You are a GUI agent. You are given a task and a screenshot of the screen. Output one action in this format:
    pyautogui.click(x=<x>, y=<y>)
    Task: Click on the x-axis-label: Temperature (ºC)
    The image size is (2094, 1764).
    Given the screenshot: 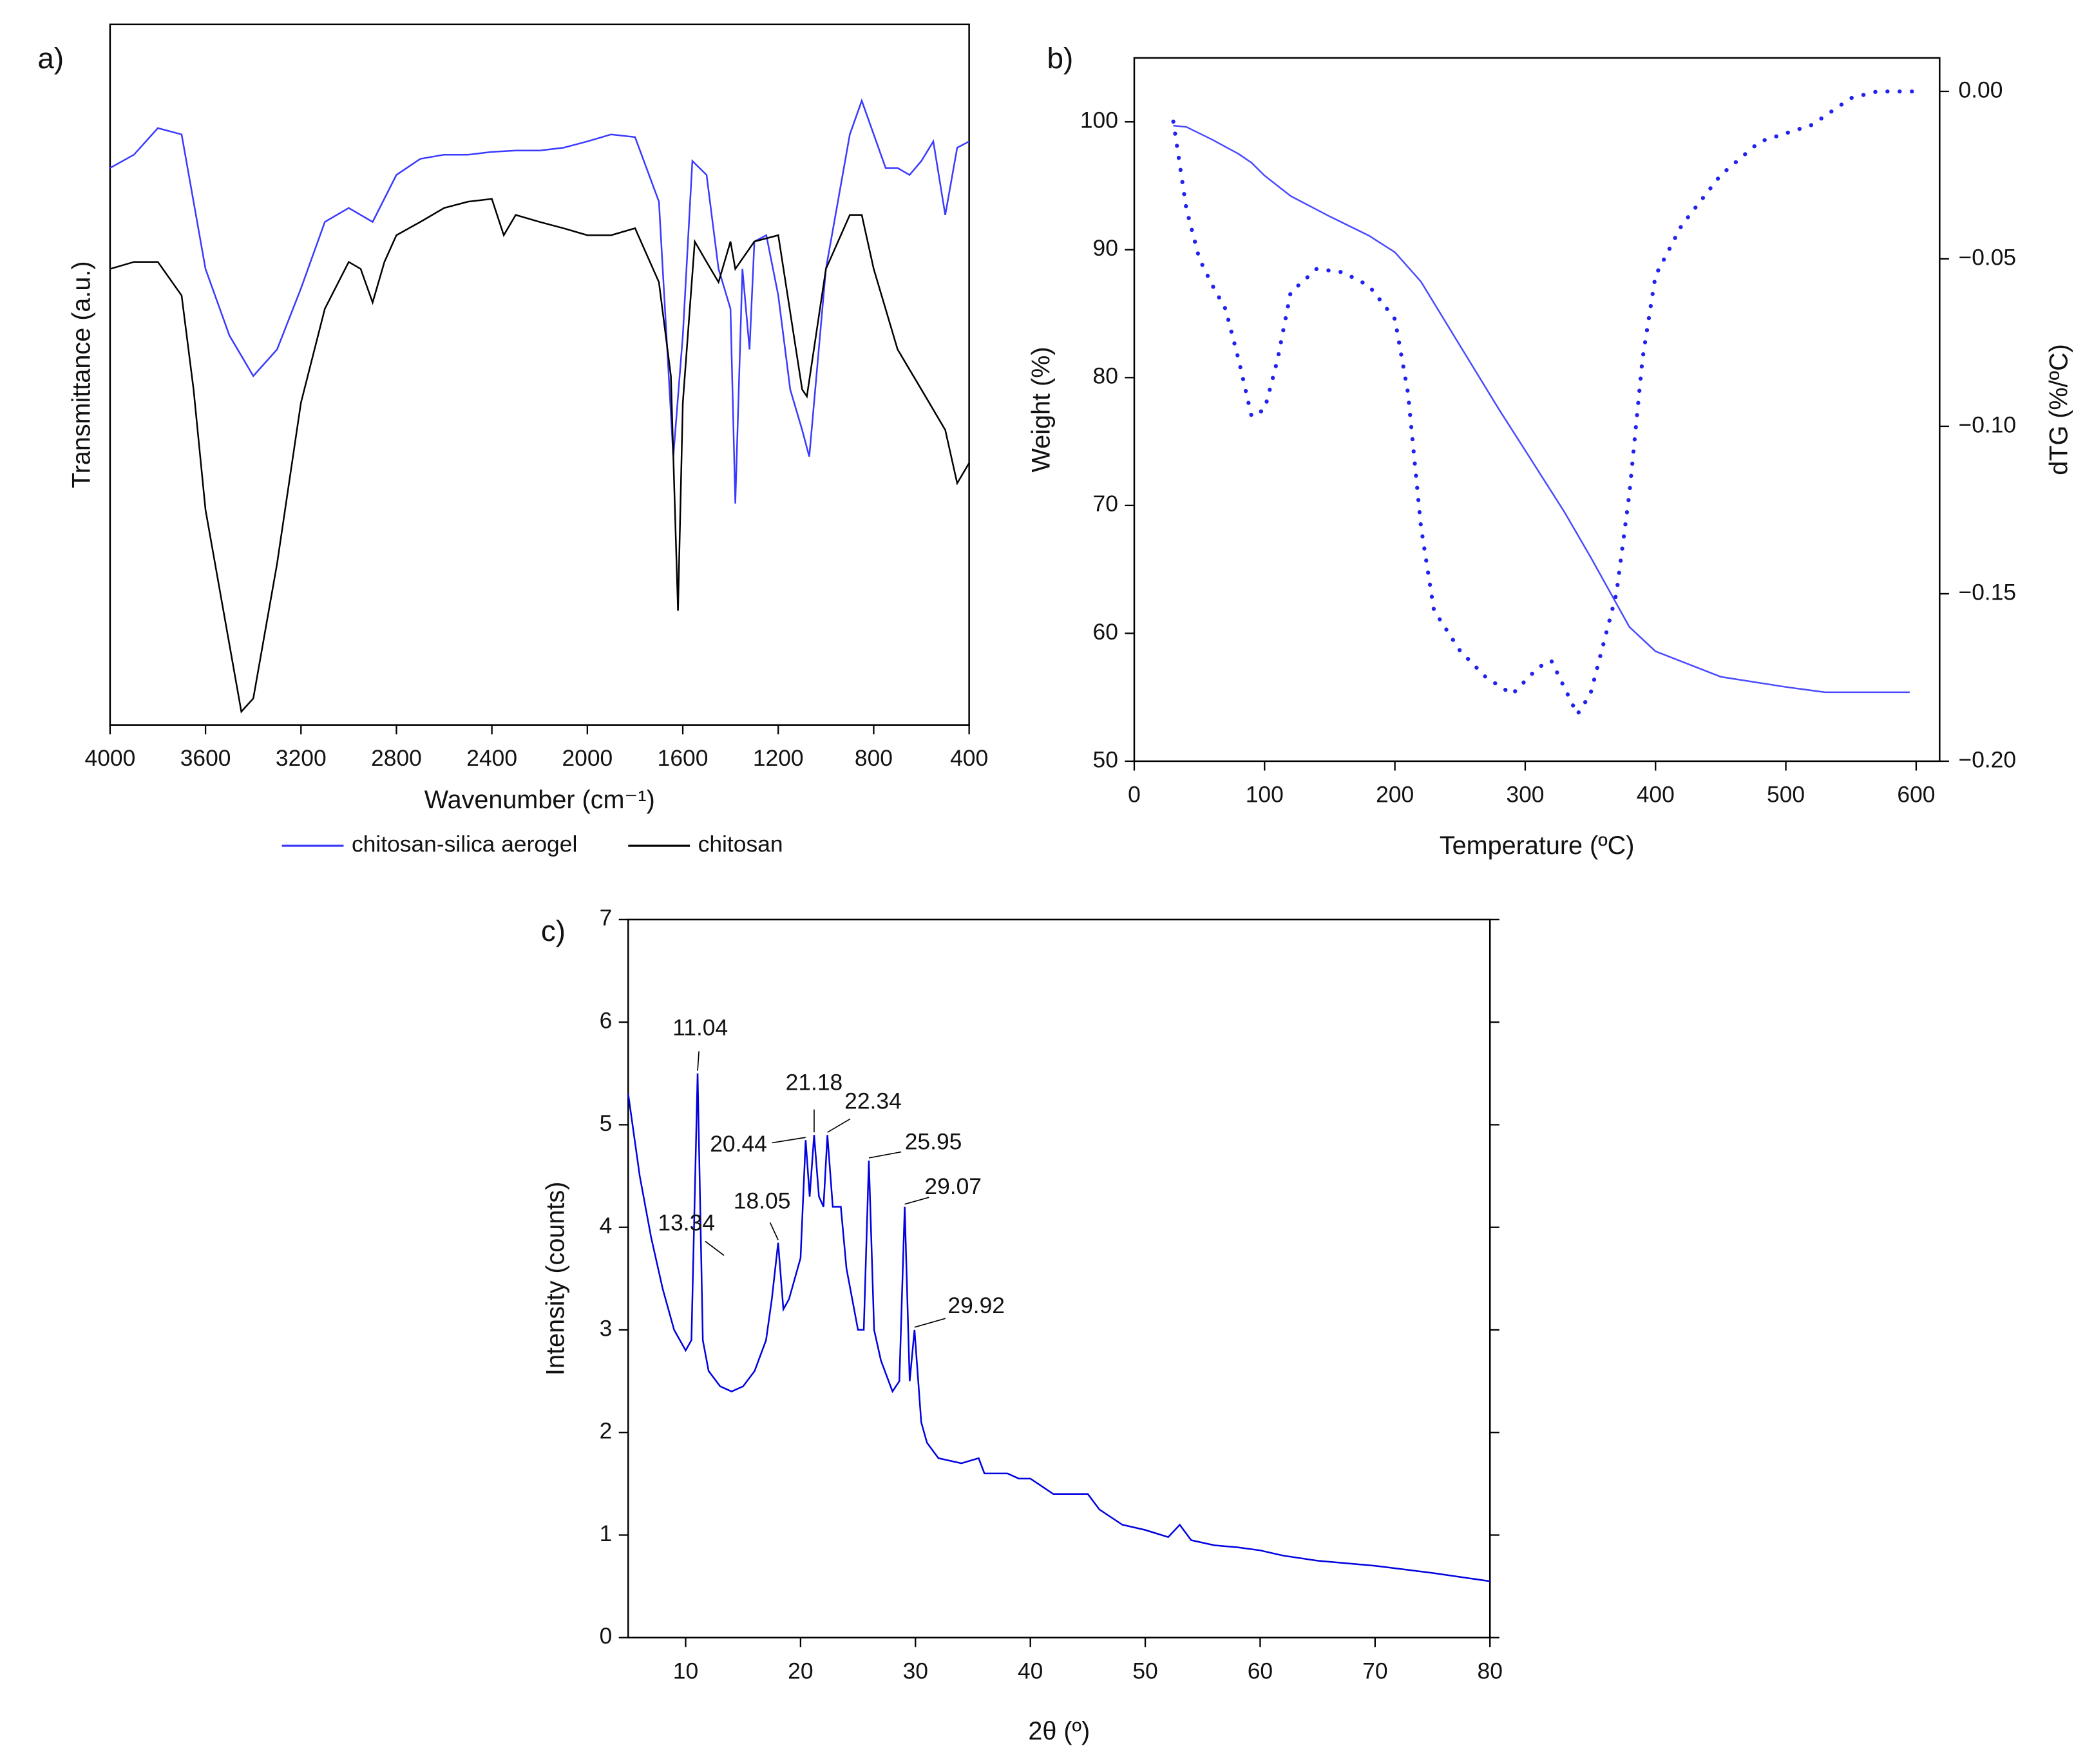 What is the action you would take?
    pyautogui.click(x=1537, y=845)
    